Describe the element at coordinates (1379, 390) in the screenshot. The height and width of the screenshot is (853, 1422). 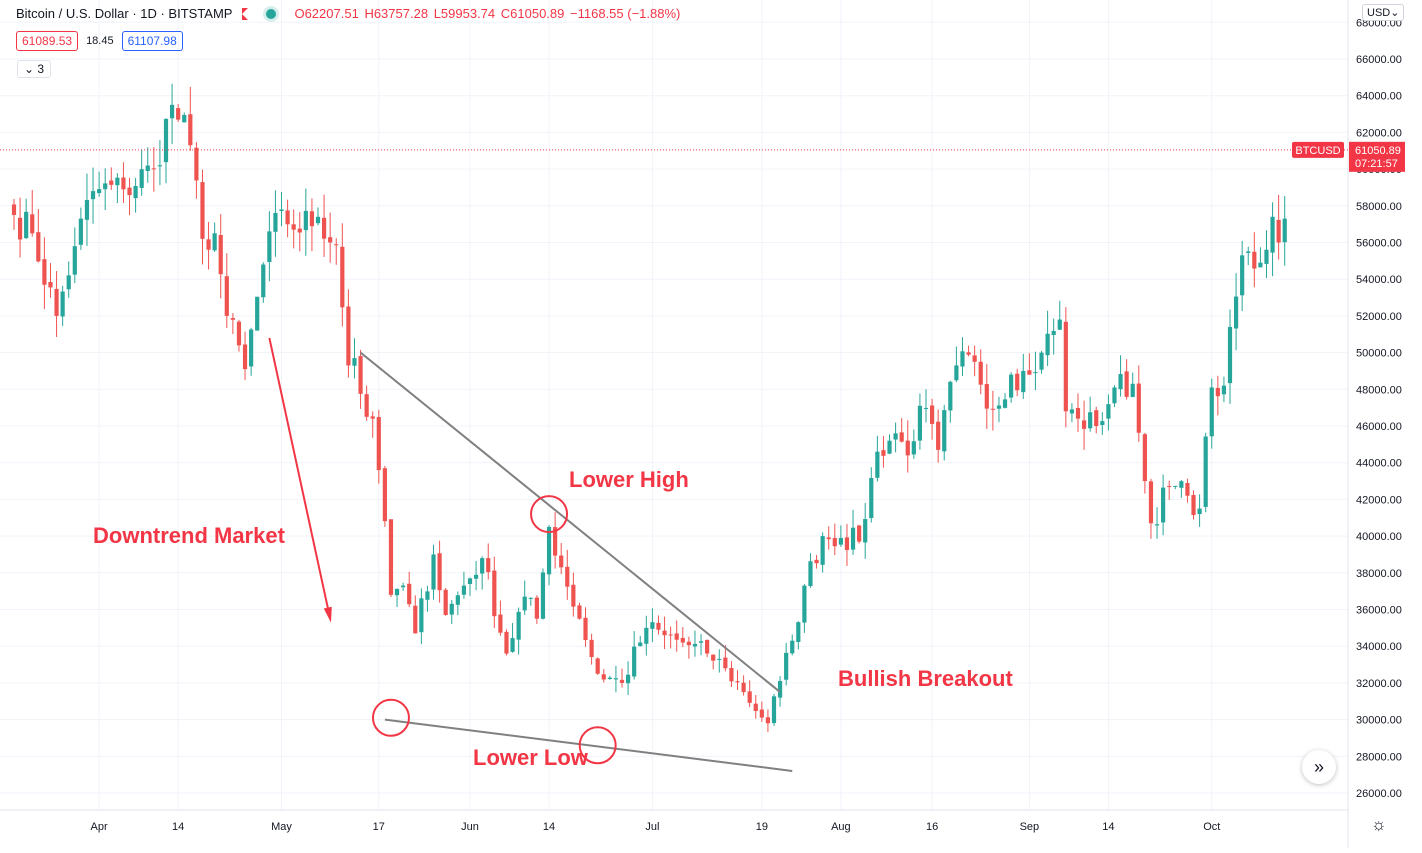
I see `y-tick-label: 48000.00` at that location.